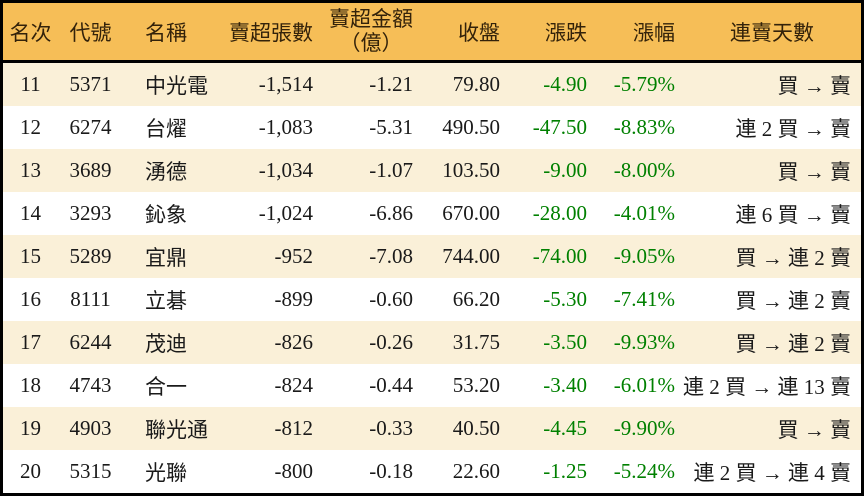 This screenshot has width=864, height=496. Describe the element at coordinates (476, 342) in the screenshot. I see `cell-close: 31.75` at that location.